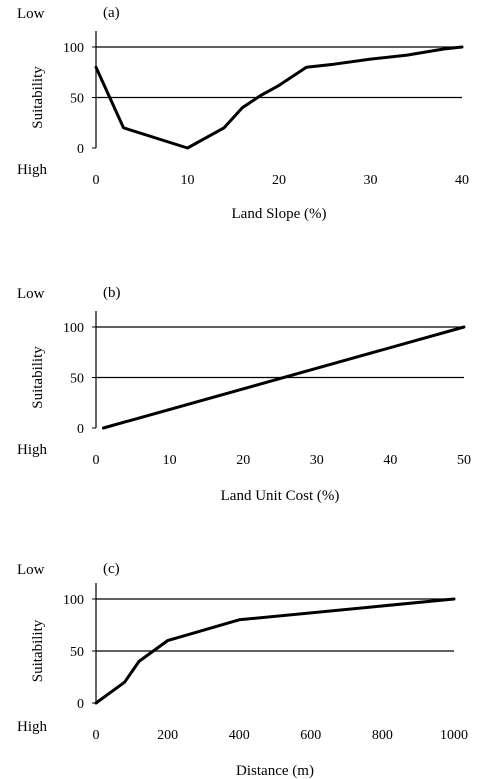 The height and width of the screenshot is (779, 479). Describe the element at coordinates (32, 727) in the screenshot. I see `panel-c-high-label: High` at that location.